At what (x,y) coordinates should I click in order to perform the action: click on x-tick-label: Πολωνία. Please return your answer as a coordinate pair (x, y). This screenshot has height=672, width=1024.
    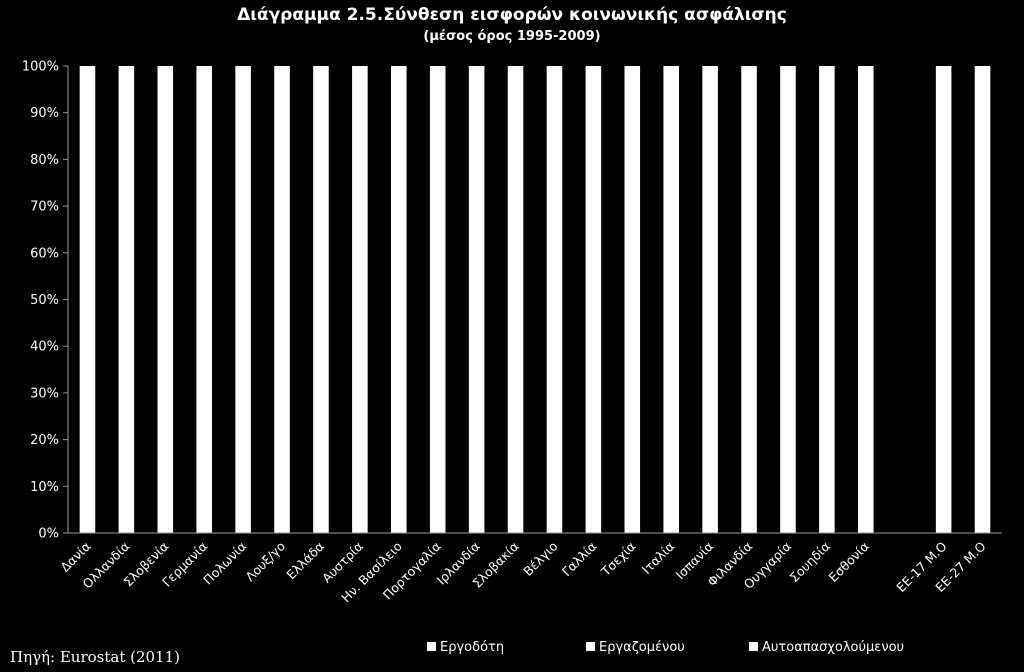
    Looking at the image, I should click on (224, 563).